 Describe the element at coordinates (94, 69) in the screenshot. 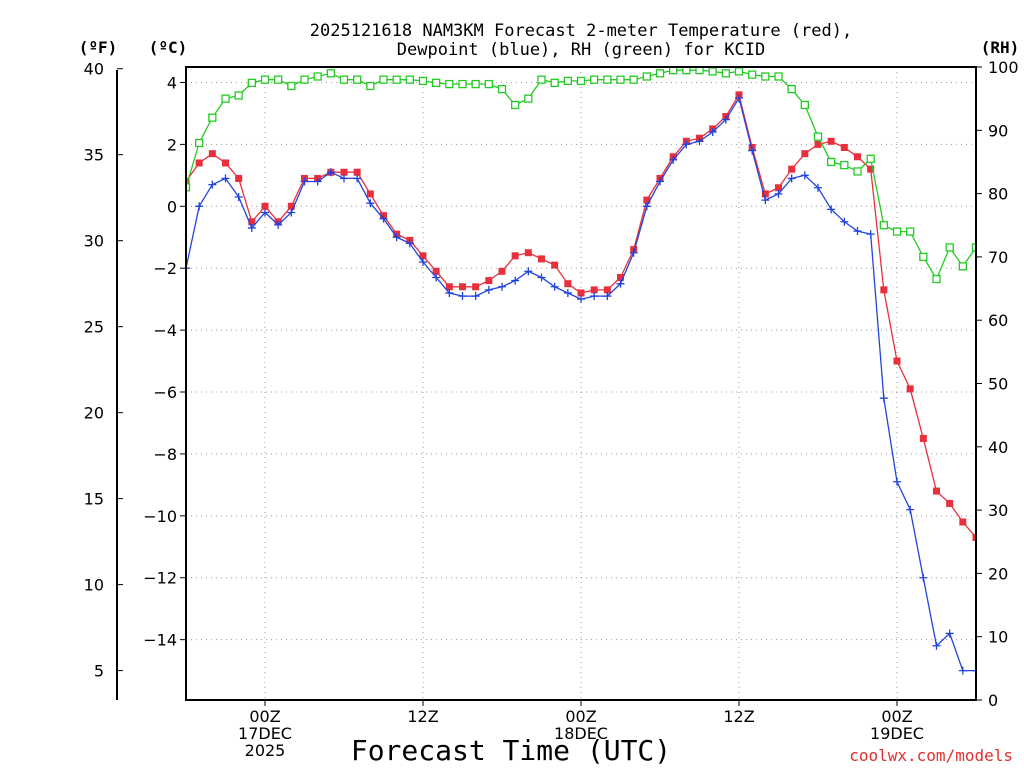

I see `fahrenheit-tick-label: 40` at that location.